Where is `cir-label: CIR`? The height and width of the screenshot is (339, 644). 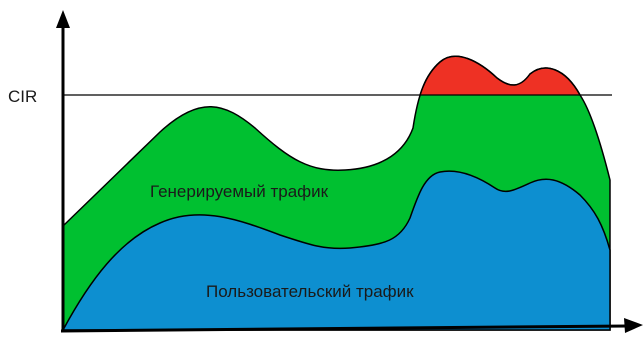
cir-label: CIR is located at coordinates (22, 96).